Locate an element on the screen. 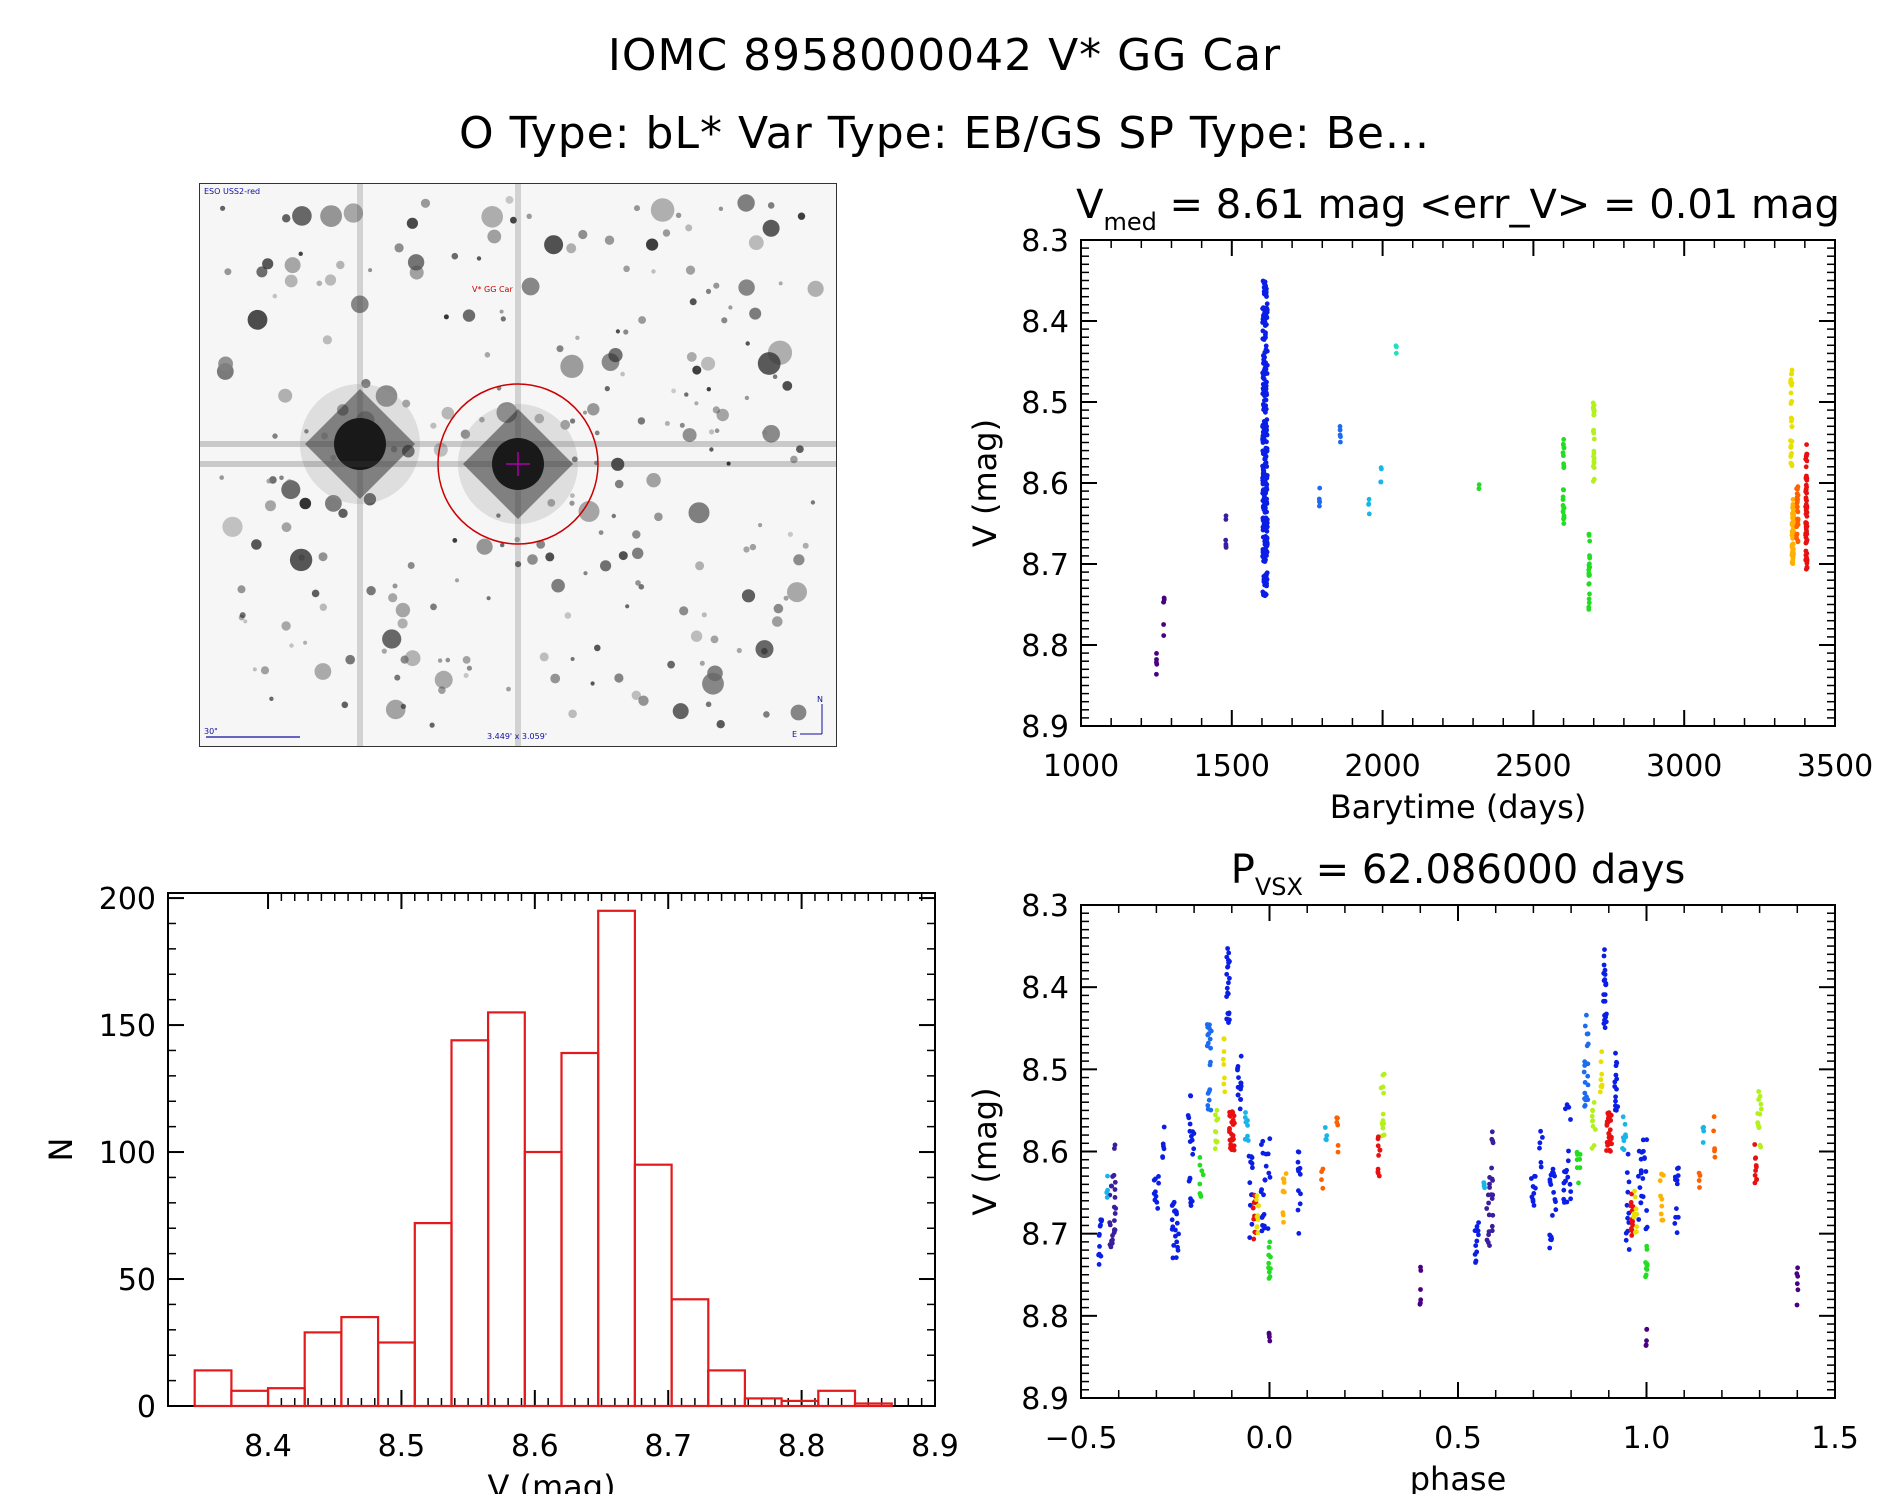  phased-xtick-label: 1.5 is located at coordinates (1835, 1438).